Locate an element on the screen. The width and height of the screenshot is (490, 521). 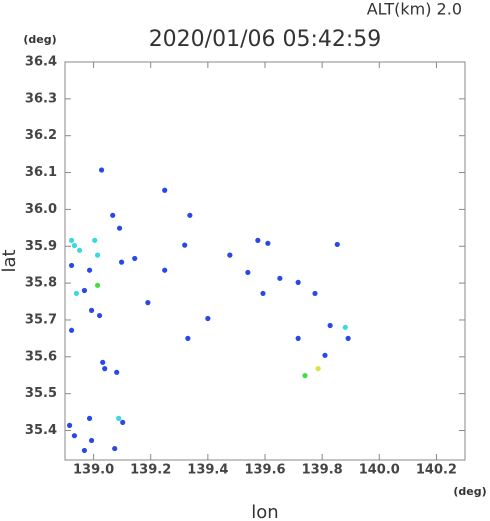
y-axis-label: lat is located at coordinates (10, 260).